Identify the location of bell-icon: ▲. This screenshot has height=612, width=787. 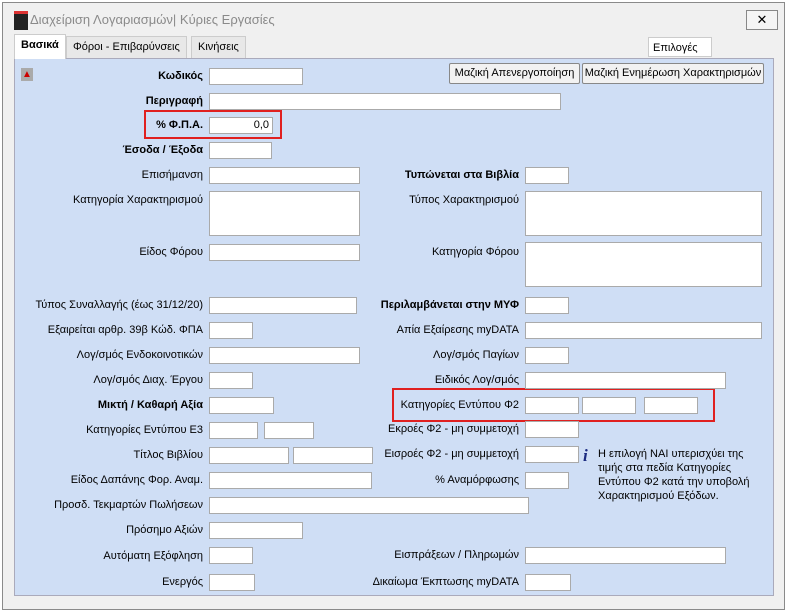
(27, 74).